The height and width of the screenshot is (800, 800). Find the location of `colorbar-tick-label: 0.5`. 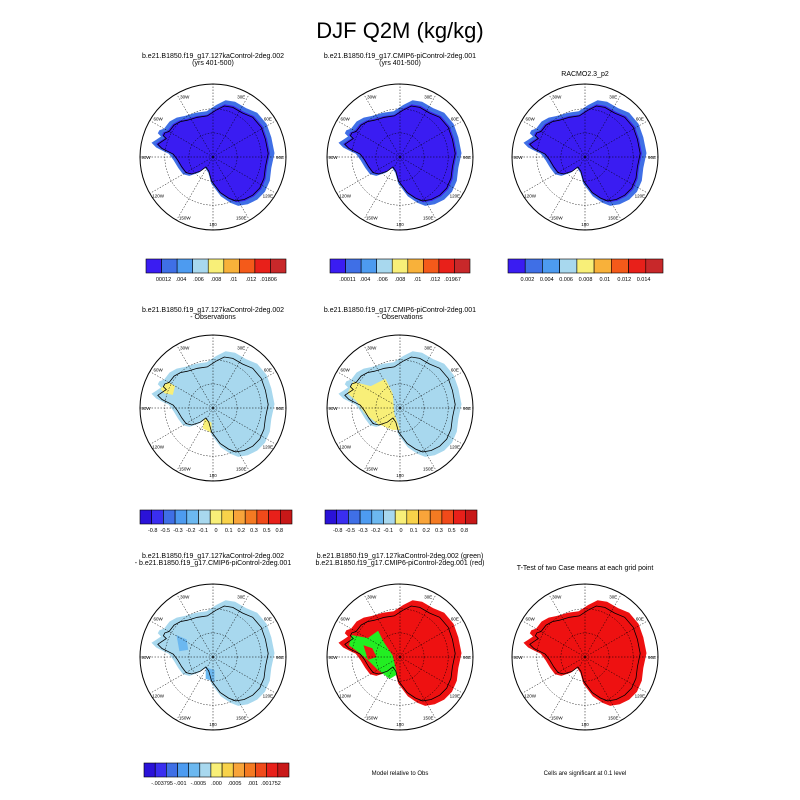

colorbar-tick-label: 0.5 is located at coordinates (452, 531).